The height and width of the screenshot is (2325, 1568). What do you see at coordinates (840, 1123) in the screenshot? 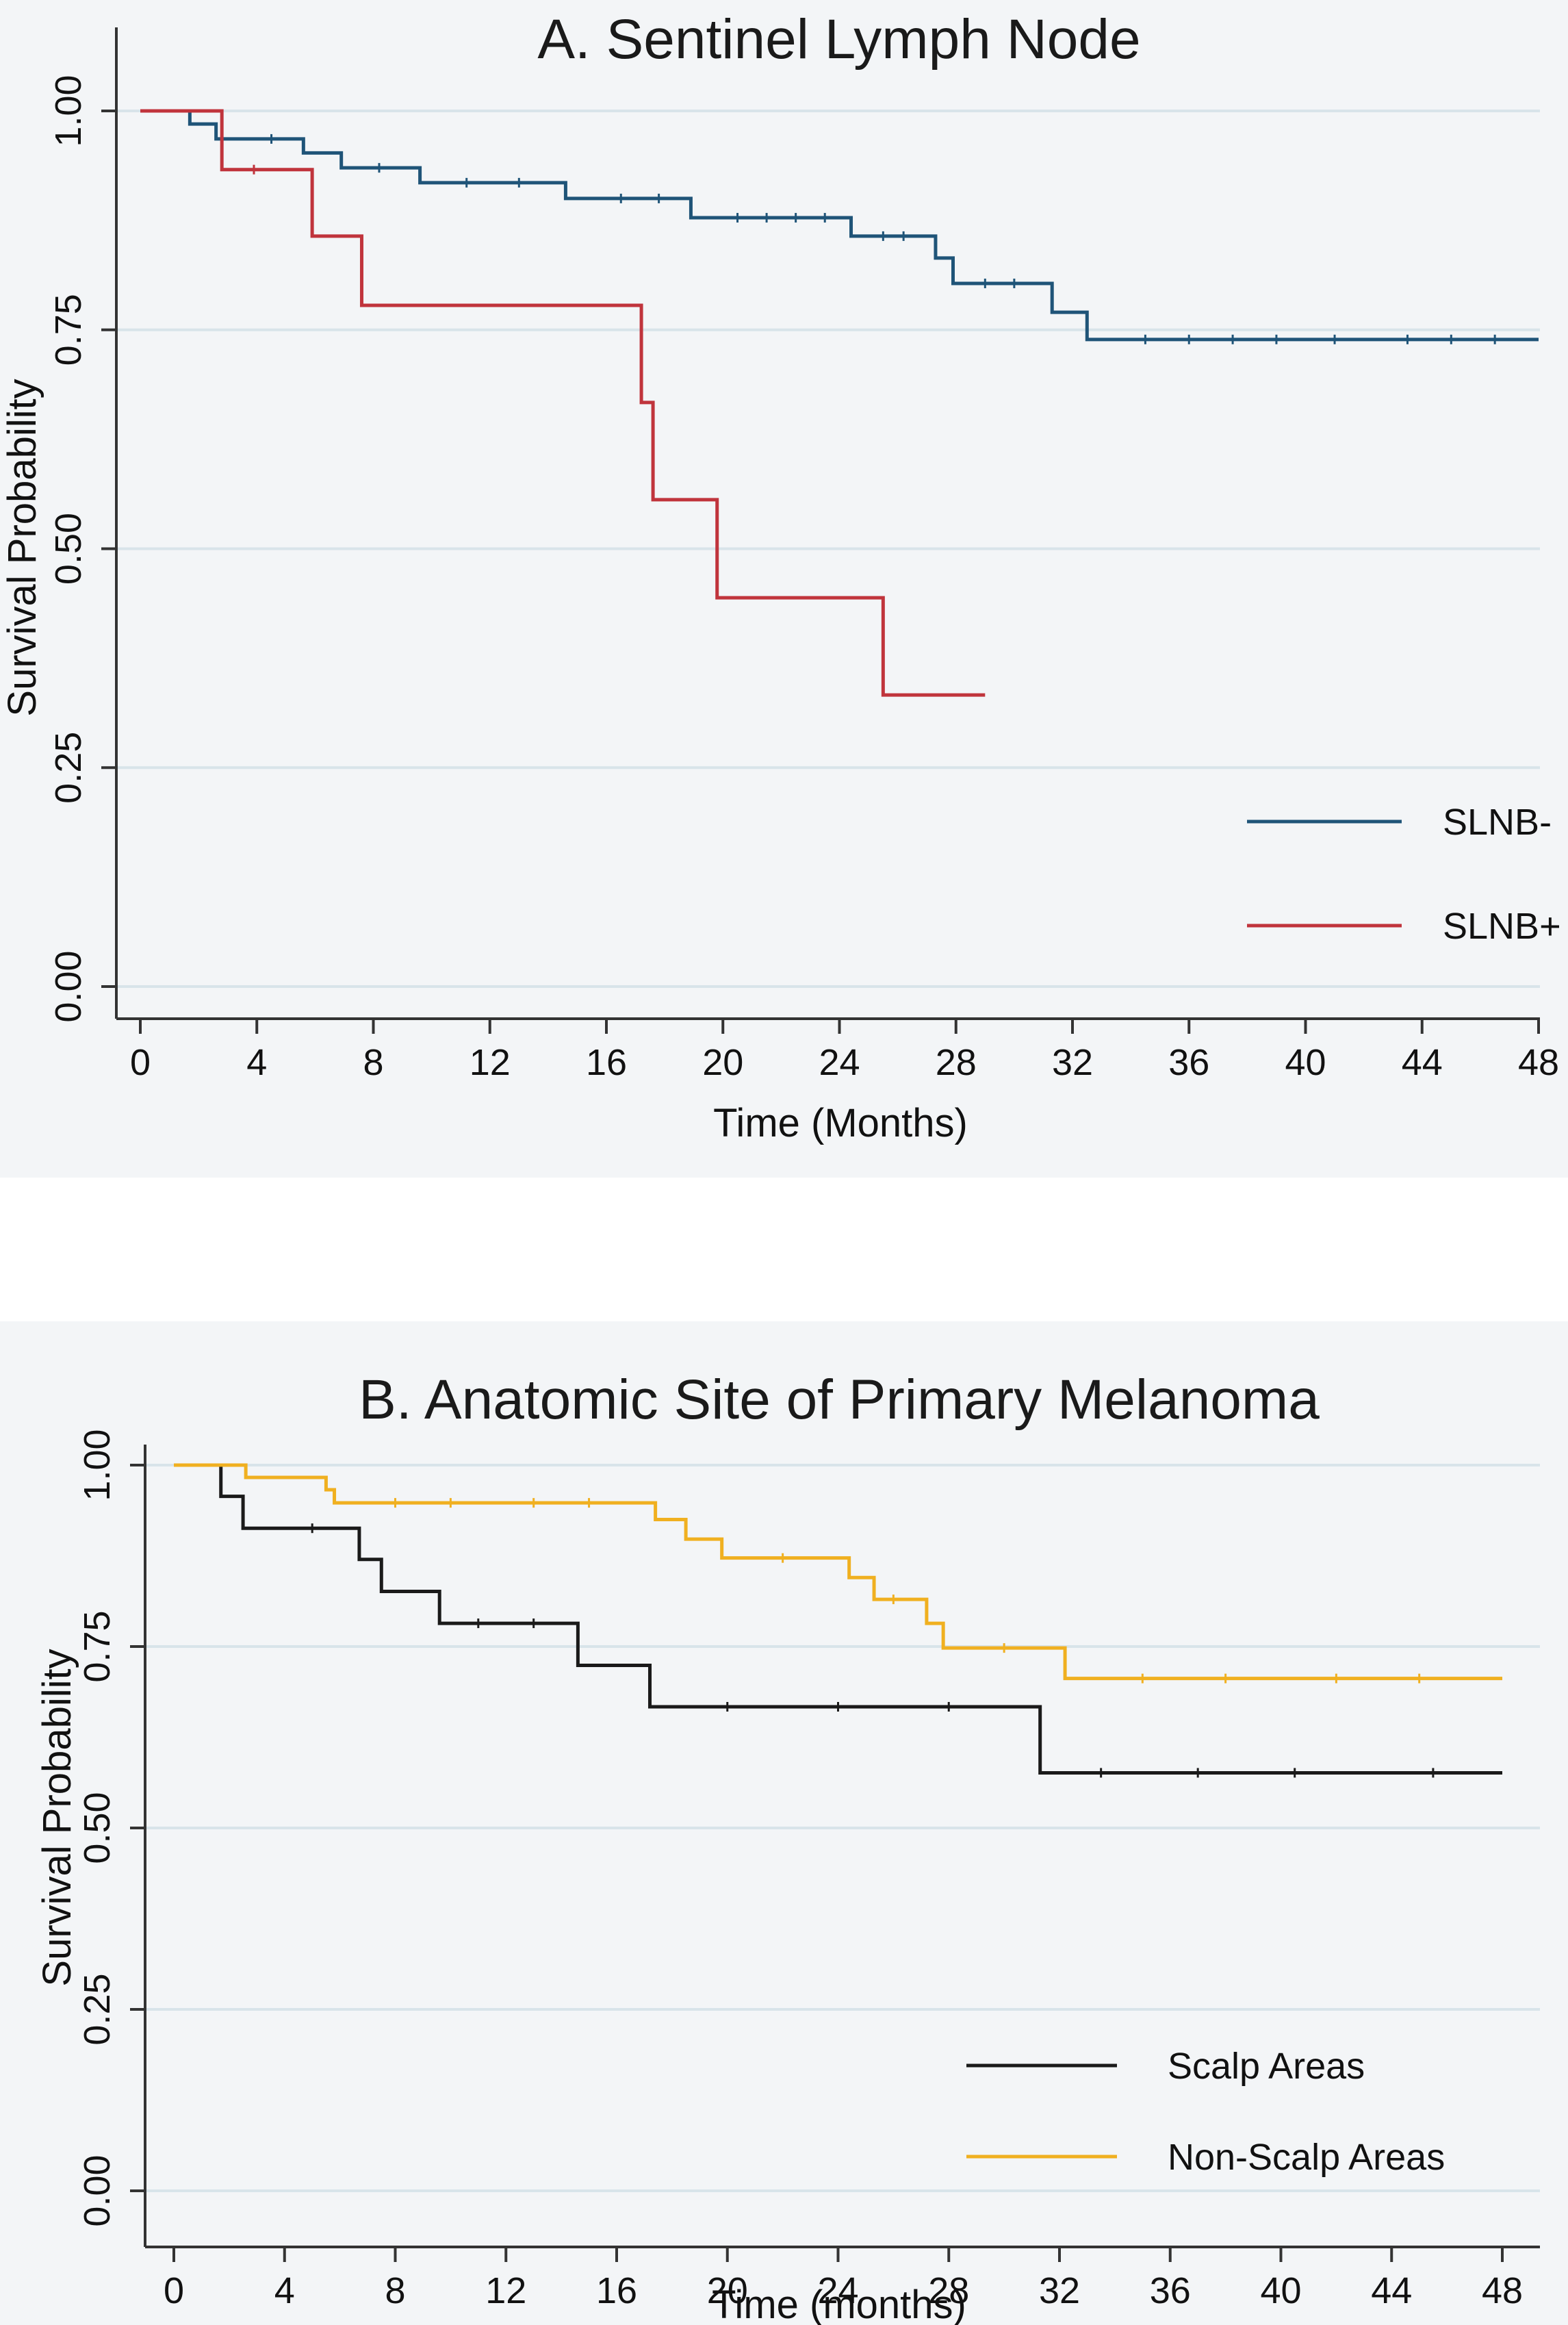
I see `x-axis-title: Time (Months)` at bounding box center [840, 1123].